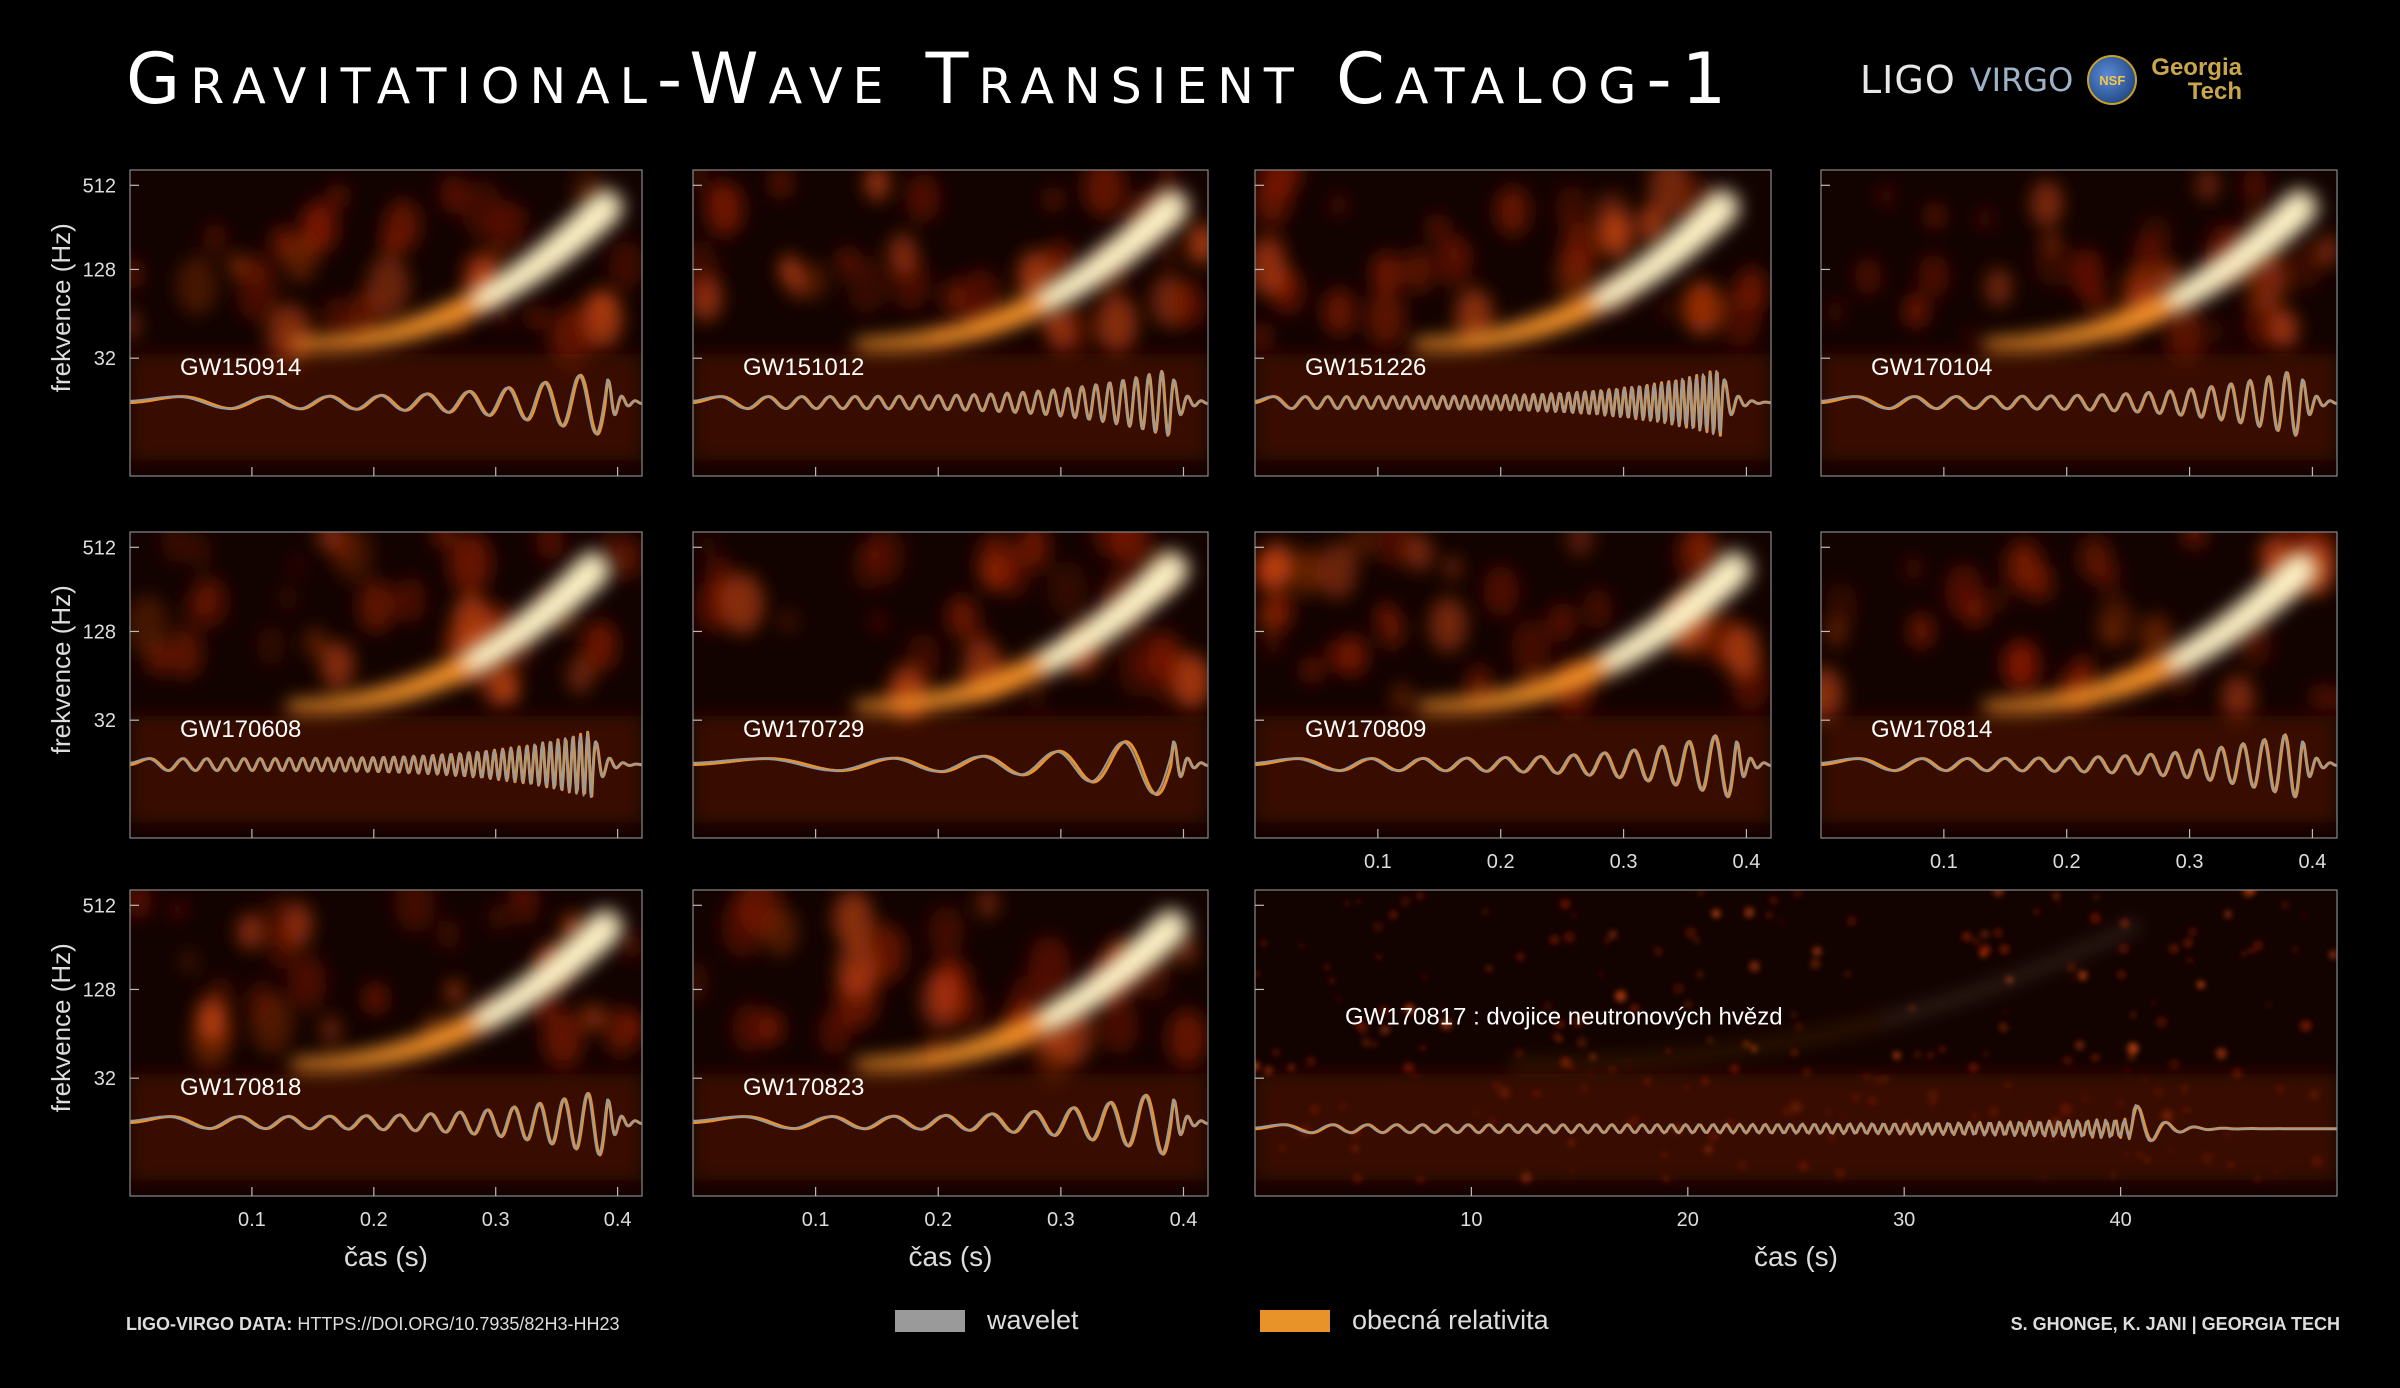 The image size is (2400, 1388). I want to click on x-tick-label: 0.1, so click(1944, 862).